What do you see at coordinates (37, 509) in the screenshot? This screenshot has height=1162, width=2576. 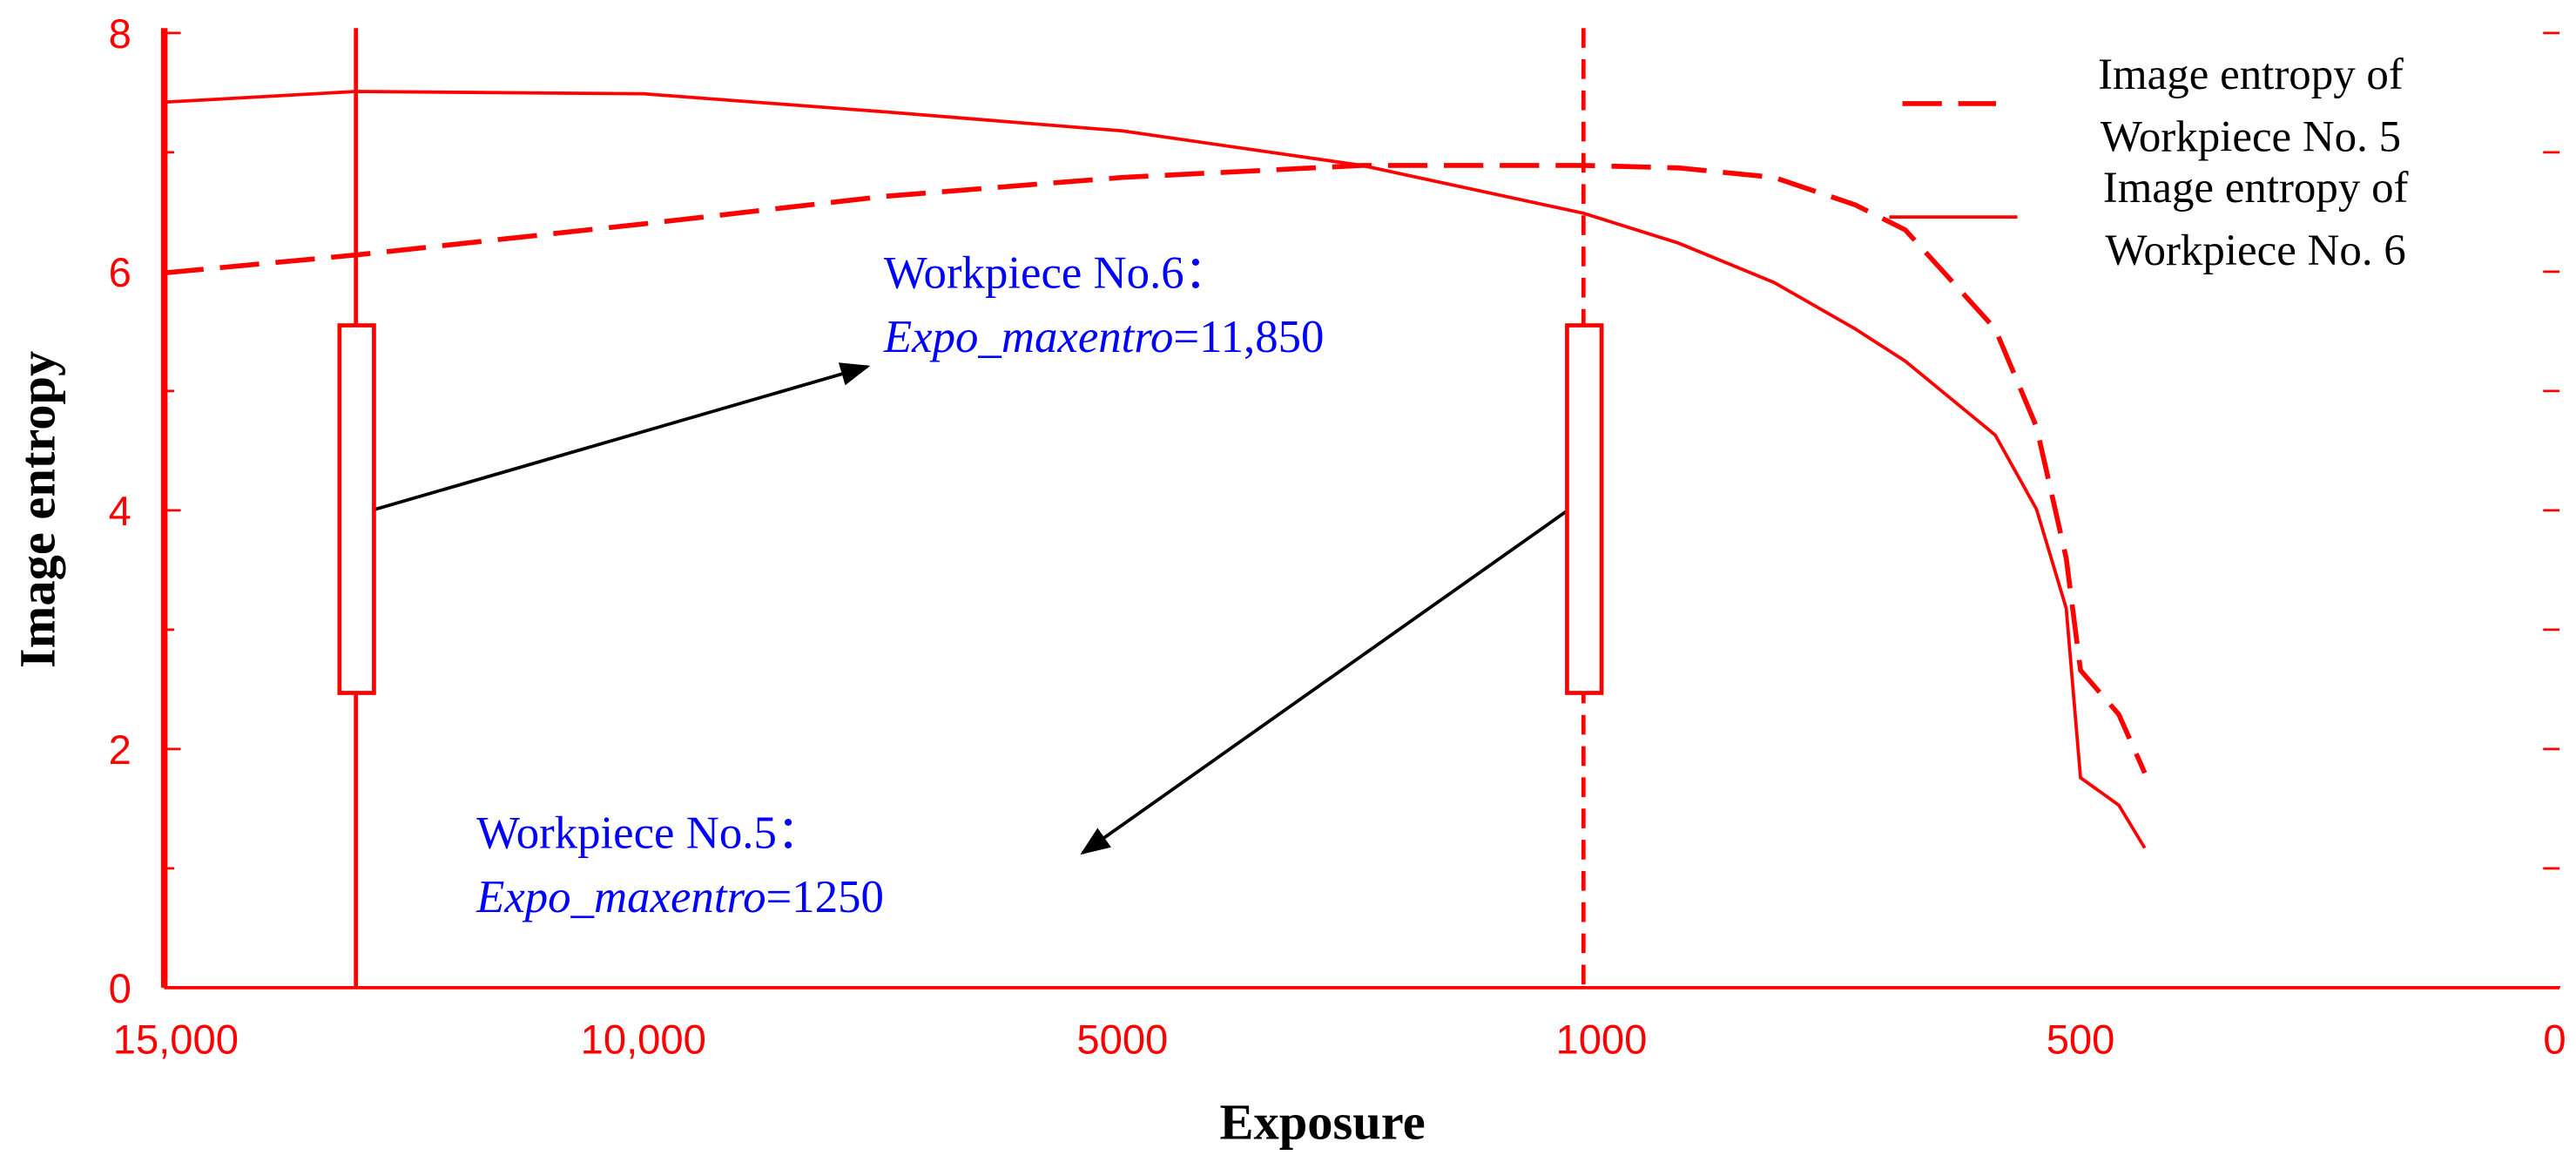 I see `y-axis-label: Image entropy` at bounding box center [37, 509].